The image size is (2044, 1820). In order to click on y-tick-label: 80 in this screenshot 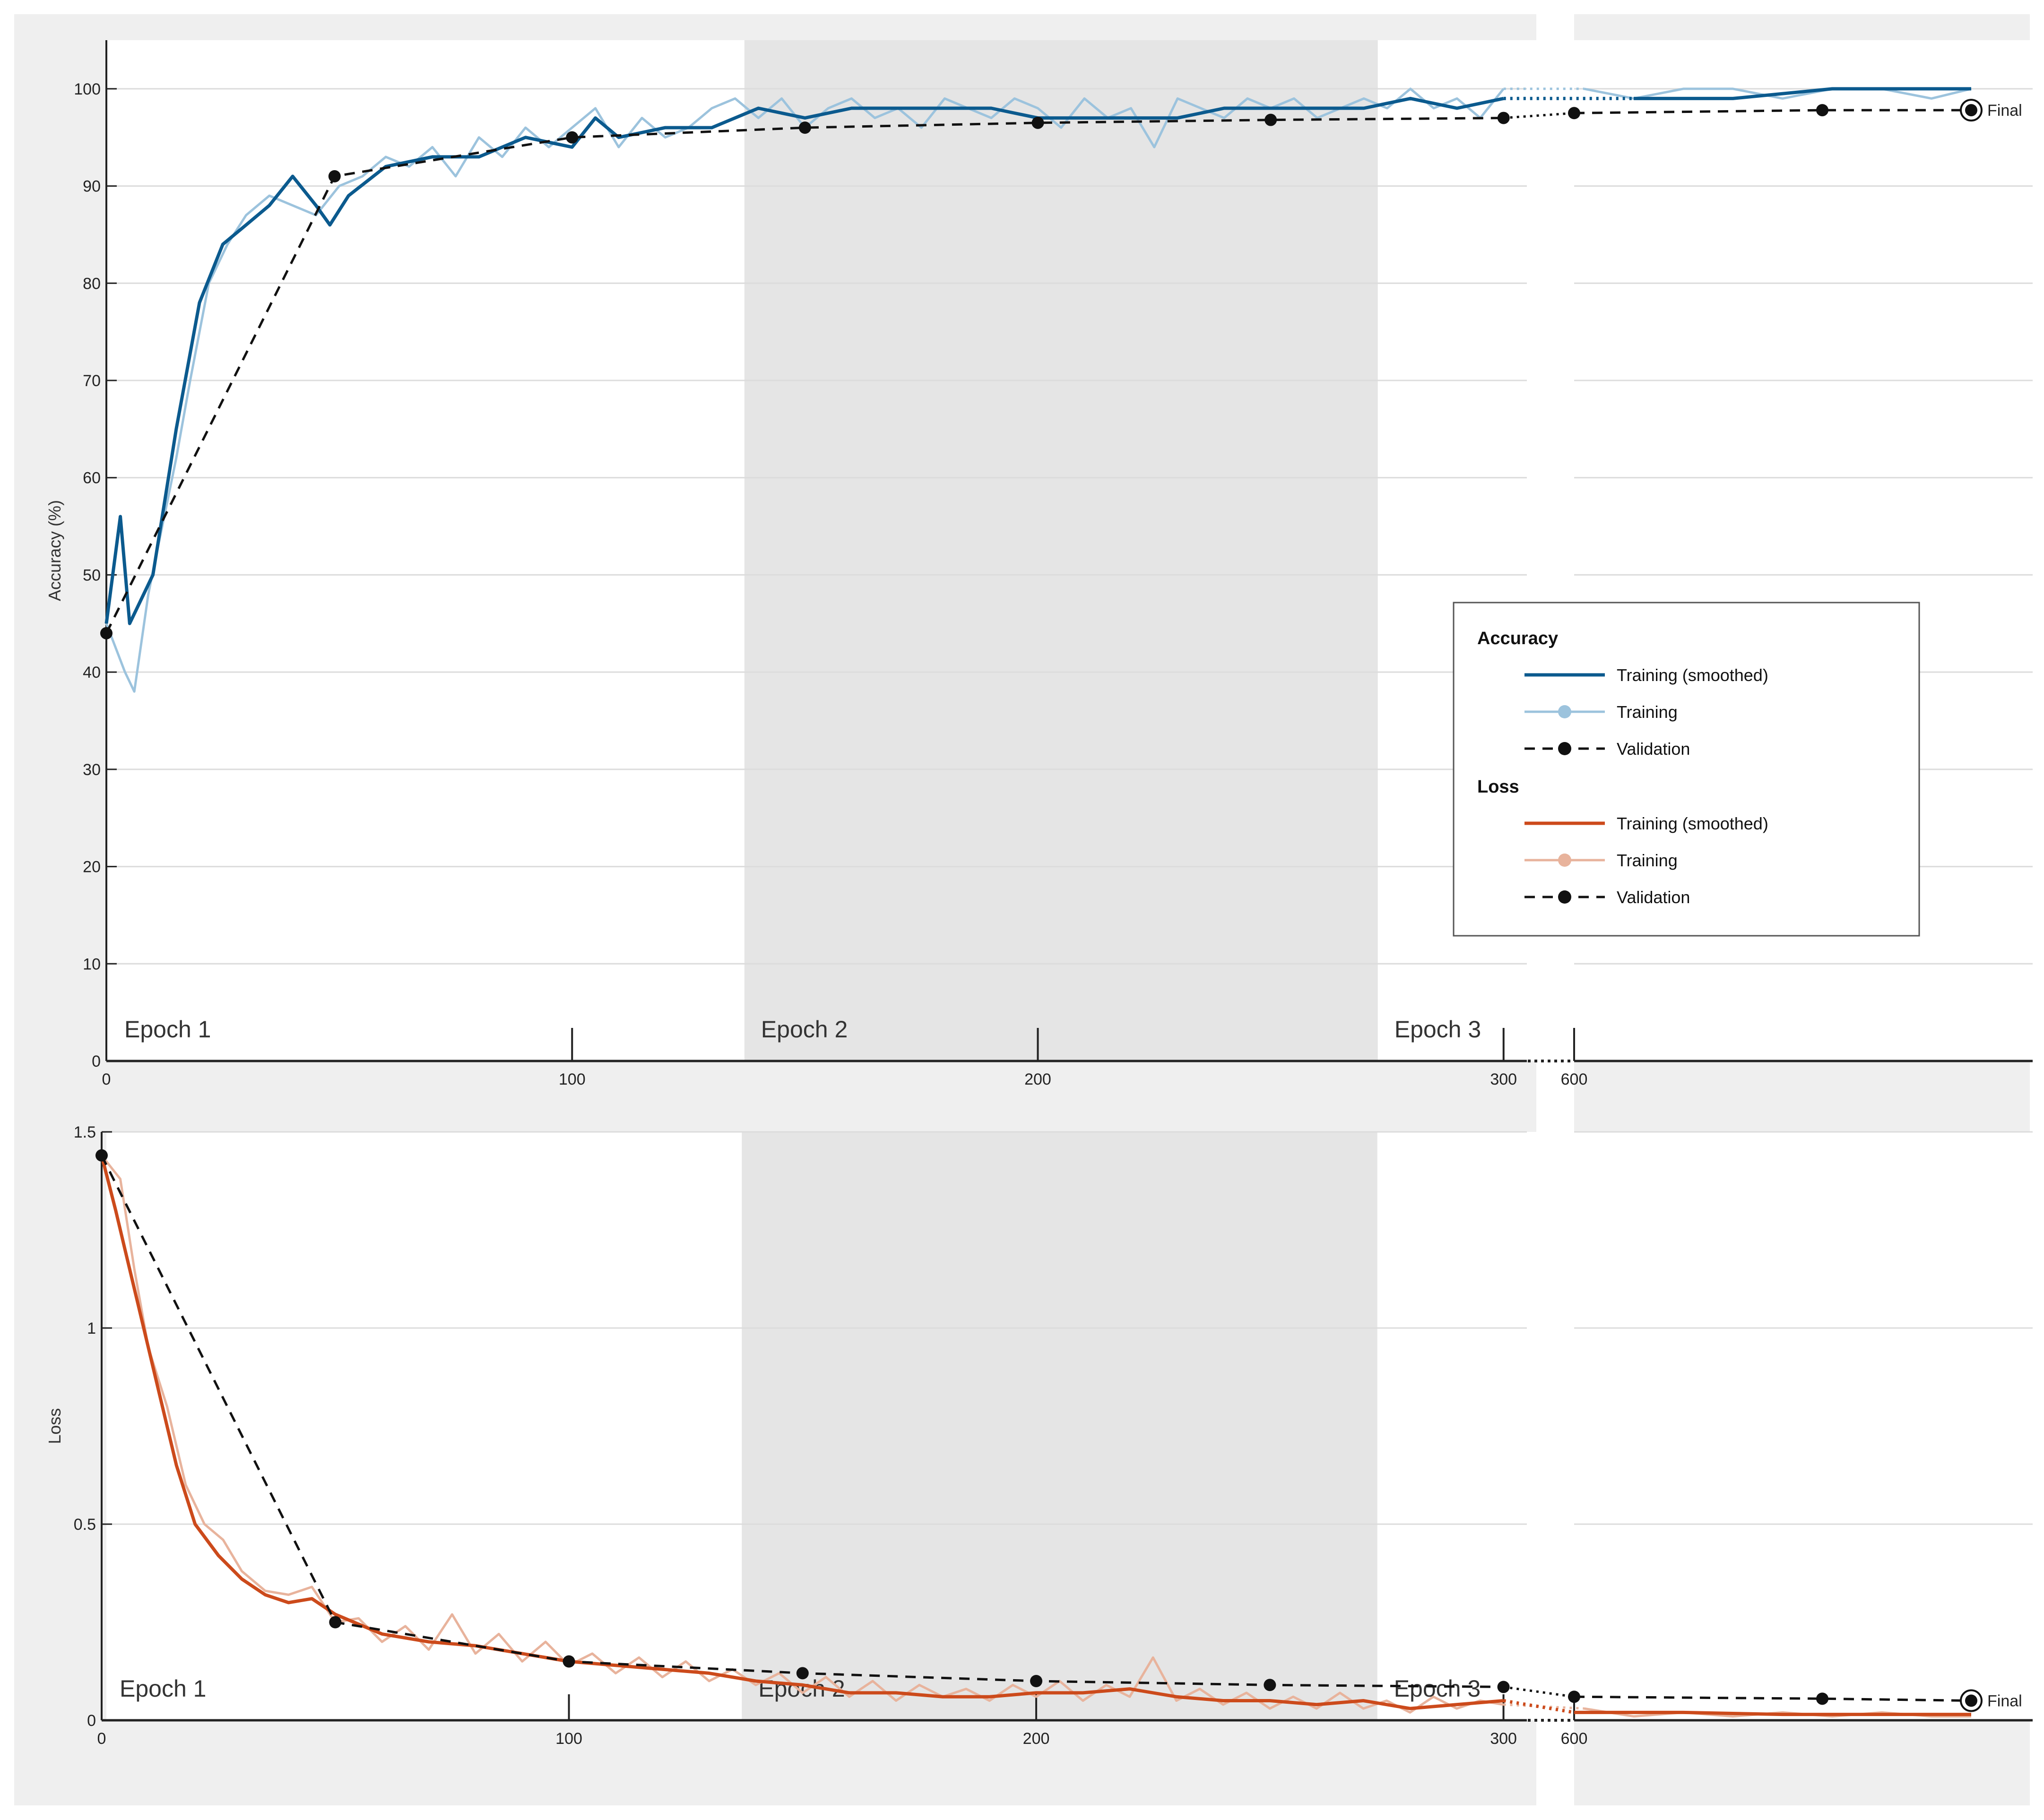, I will do `click(92, 284)`.